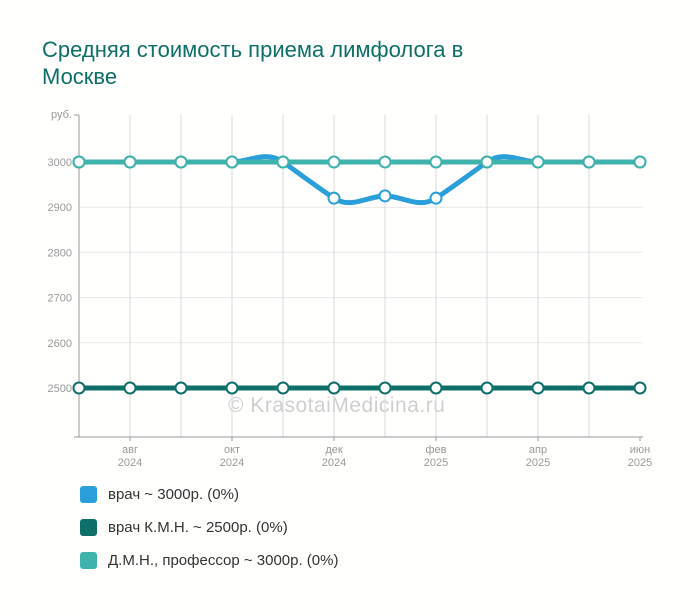  I want to click on x-axis-month-label: фев, so click(435, 450).